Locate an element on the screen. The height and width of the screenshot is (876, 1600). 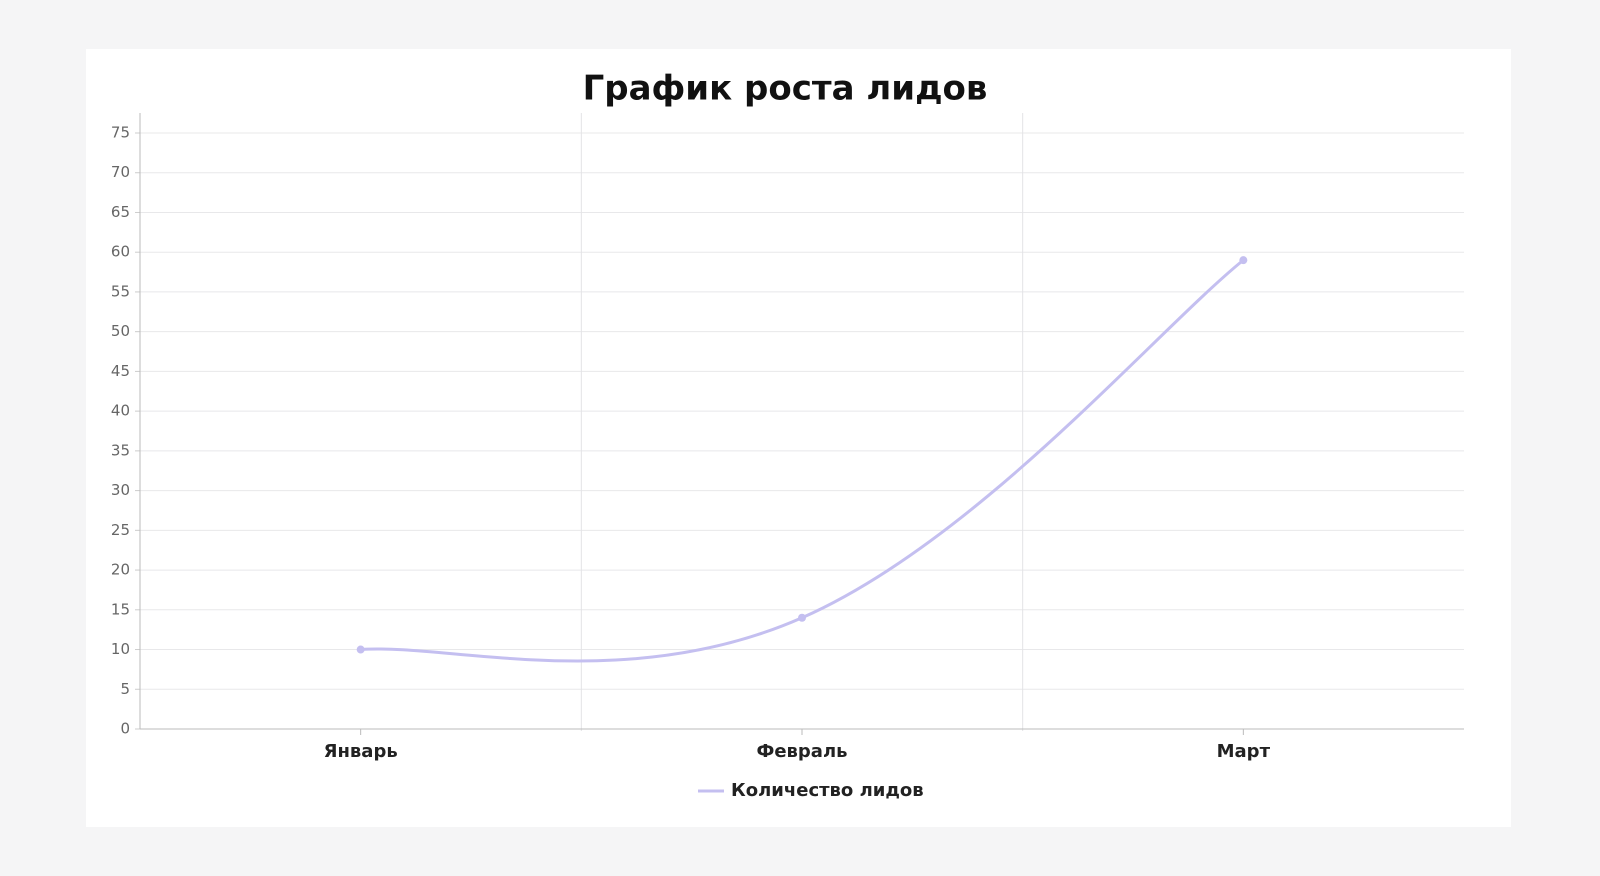
x-tick-label: Февраль is located at coordinates (801, 751).